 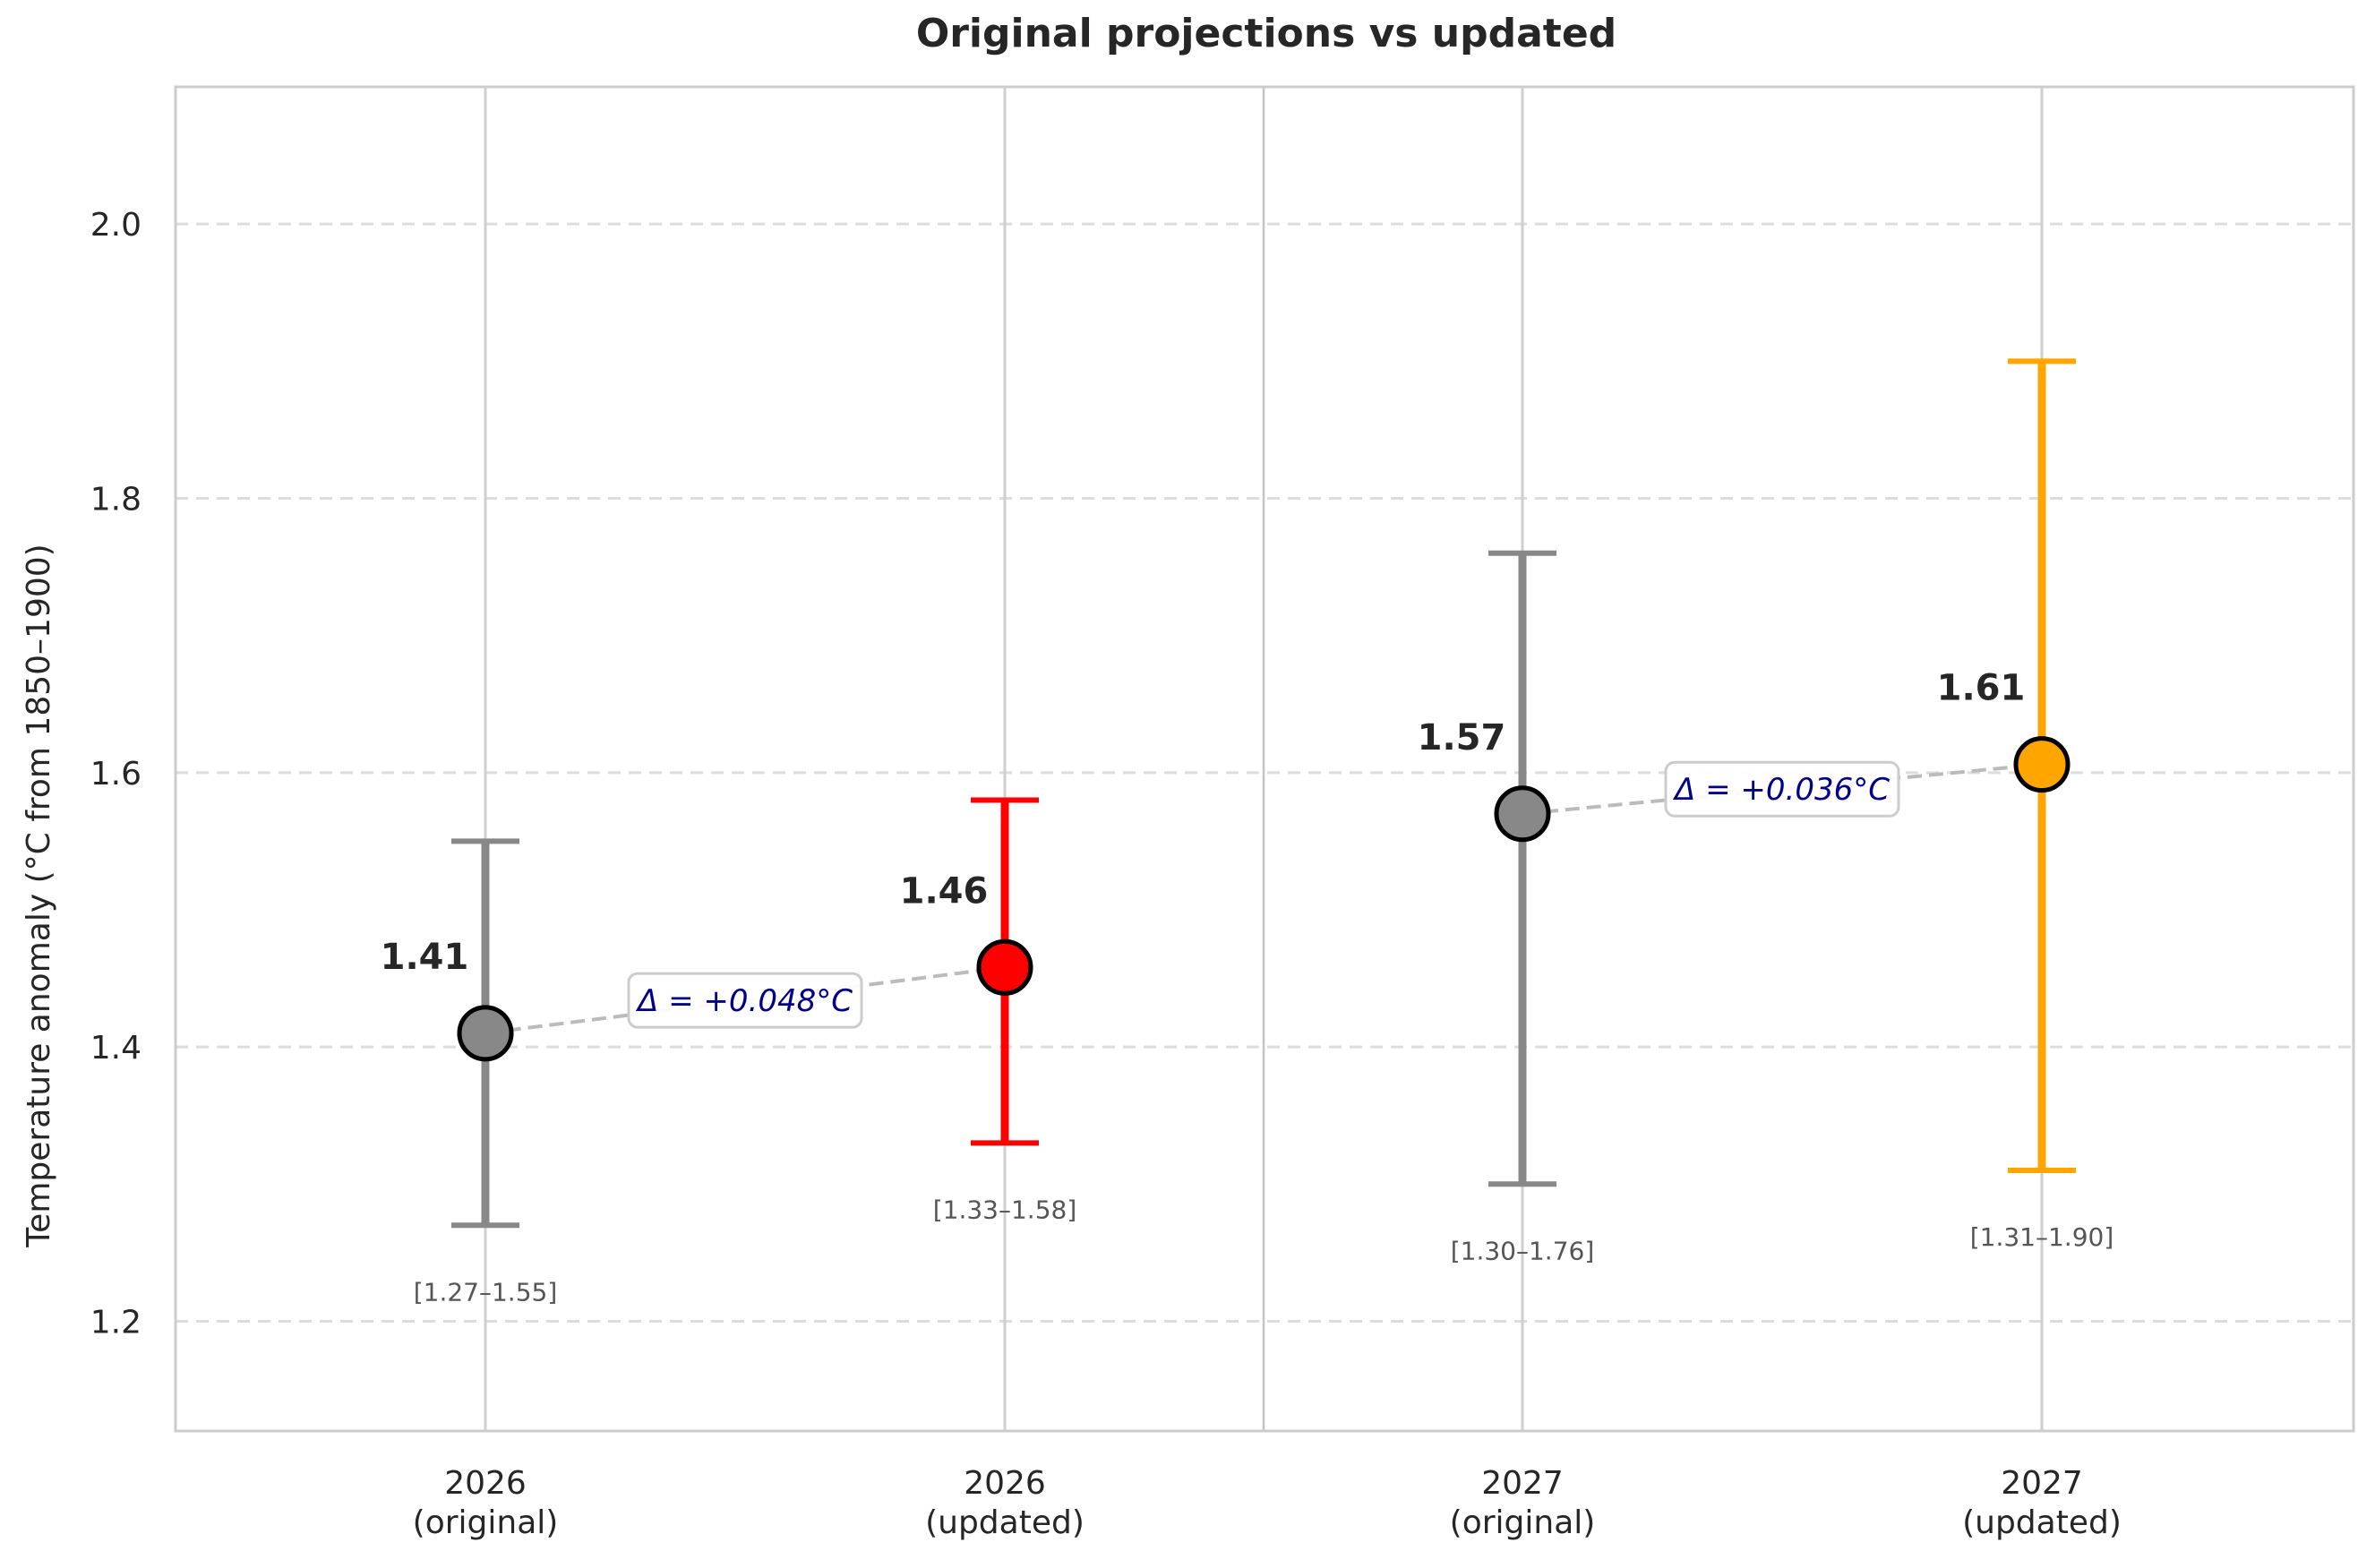 I want to click on range-label: [1.27–1.55], so click(x=486, y=1292).